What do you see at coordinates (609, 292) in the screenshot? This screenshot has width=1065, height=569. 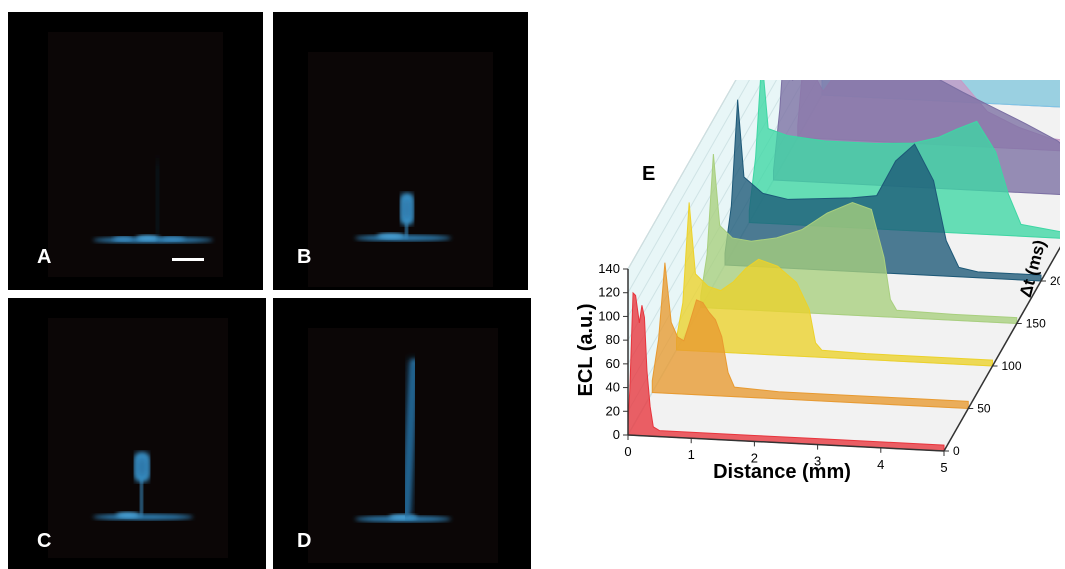 I see `y-tick-label: 120` at bounding box center [609, 292].